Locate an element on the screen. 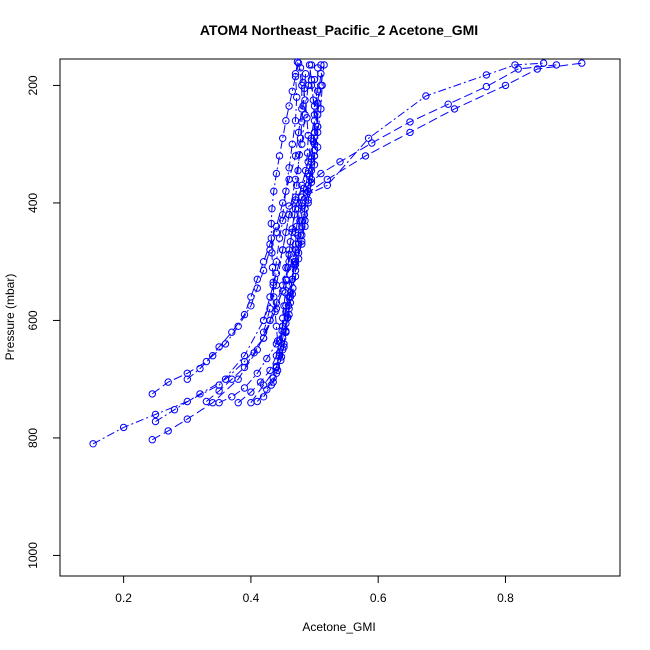 This screenshot has height=650, width=650. y-axis: 200 400 600 800 1000 is located at coordinates (43, 322).